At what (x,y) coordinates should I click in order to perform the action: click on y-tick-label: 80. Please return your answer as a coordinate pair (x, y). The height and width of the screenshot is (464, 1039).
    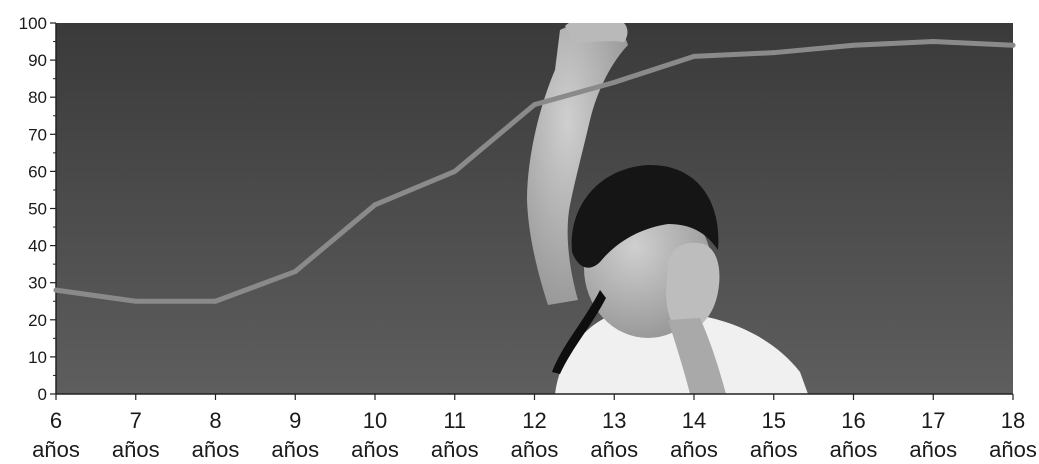
    Looking at the image, I should click on (37, 97).